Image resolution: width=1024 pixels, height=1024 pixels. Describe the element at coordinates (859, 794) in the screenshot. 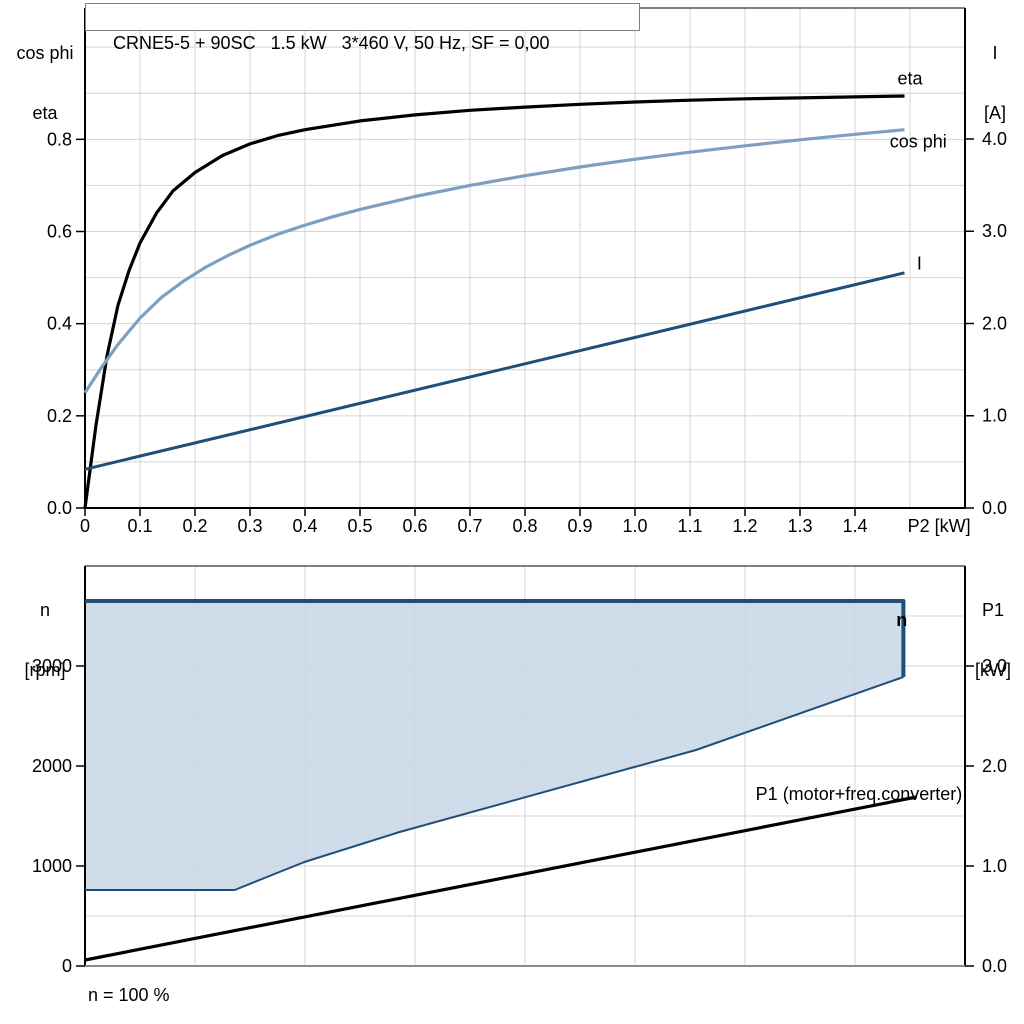

I see `series-label-p1: P1 (motor+freq.converter)` at that location.